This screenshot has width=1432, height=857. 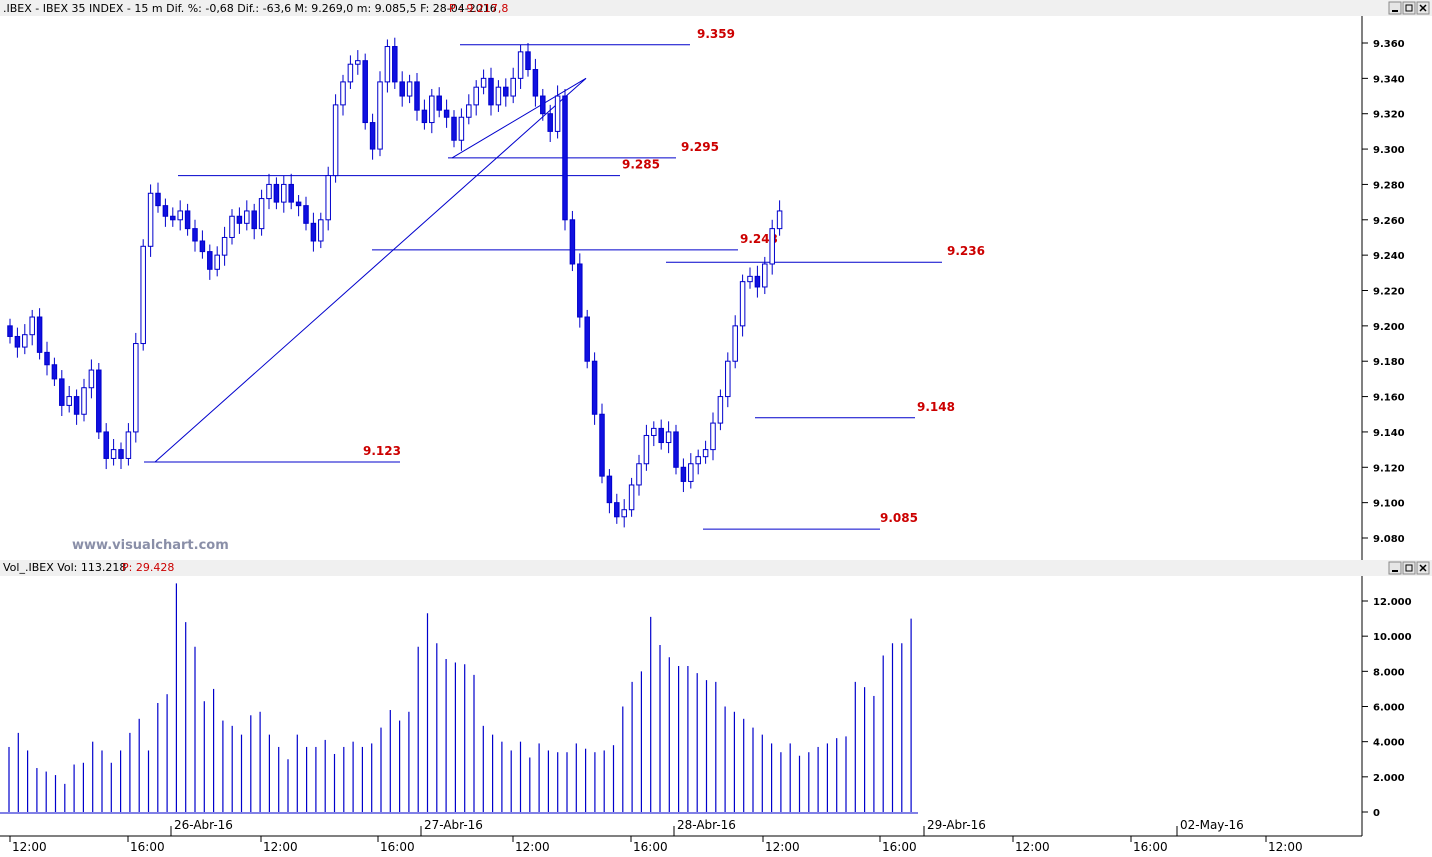 What do you see at coordinates (1389, 150) in the screenshot?
I see `y-tick-label: 9.300` at bounding box center [1389, 150].